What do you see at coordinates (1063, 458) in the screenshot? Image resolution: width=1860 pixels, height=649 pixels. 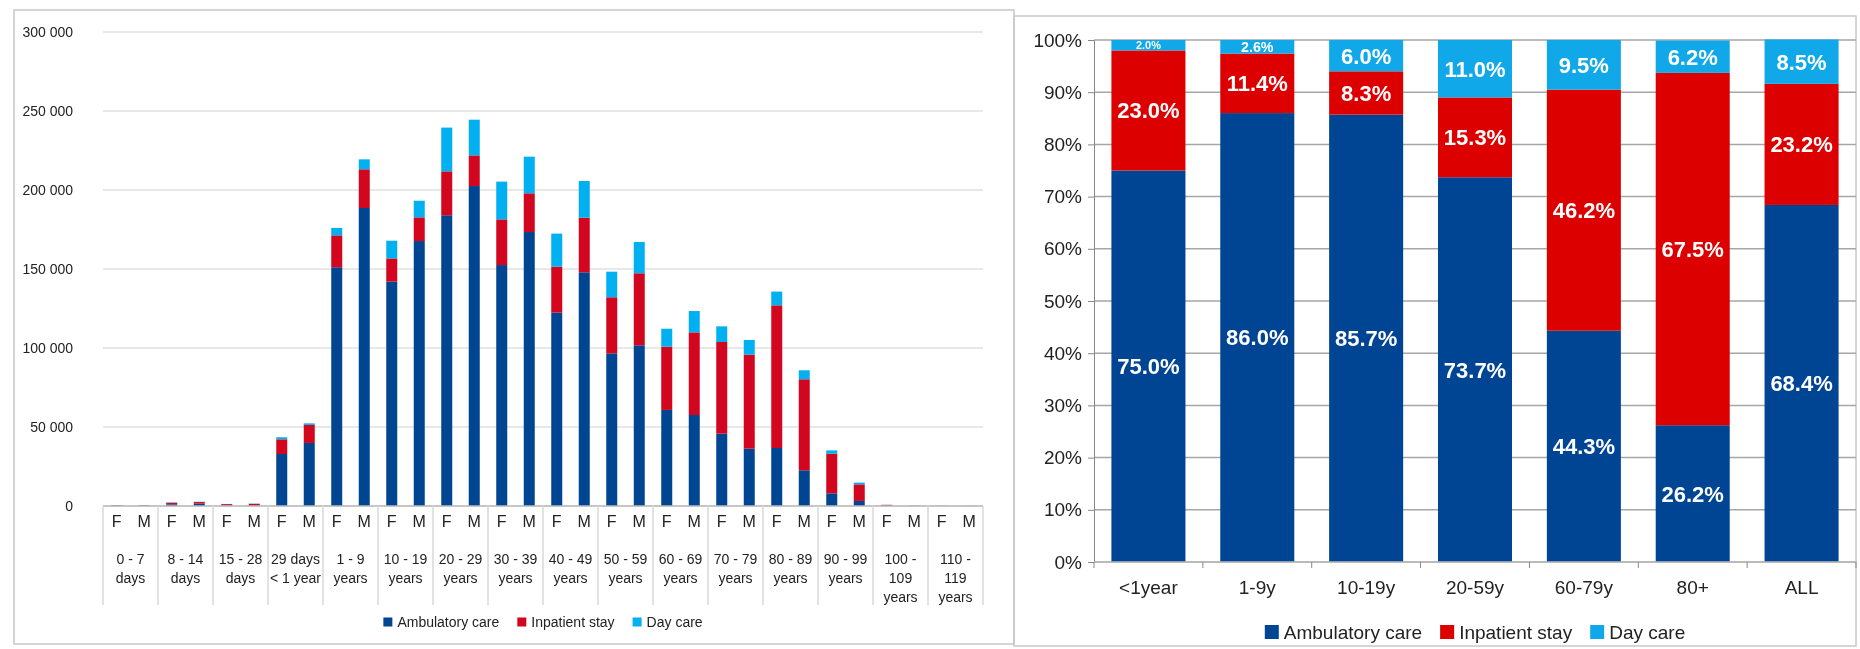 I see `y-tick-label: 20%` at bounding box center [1063, 458].